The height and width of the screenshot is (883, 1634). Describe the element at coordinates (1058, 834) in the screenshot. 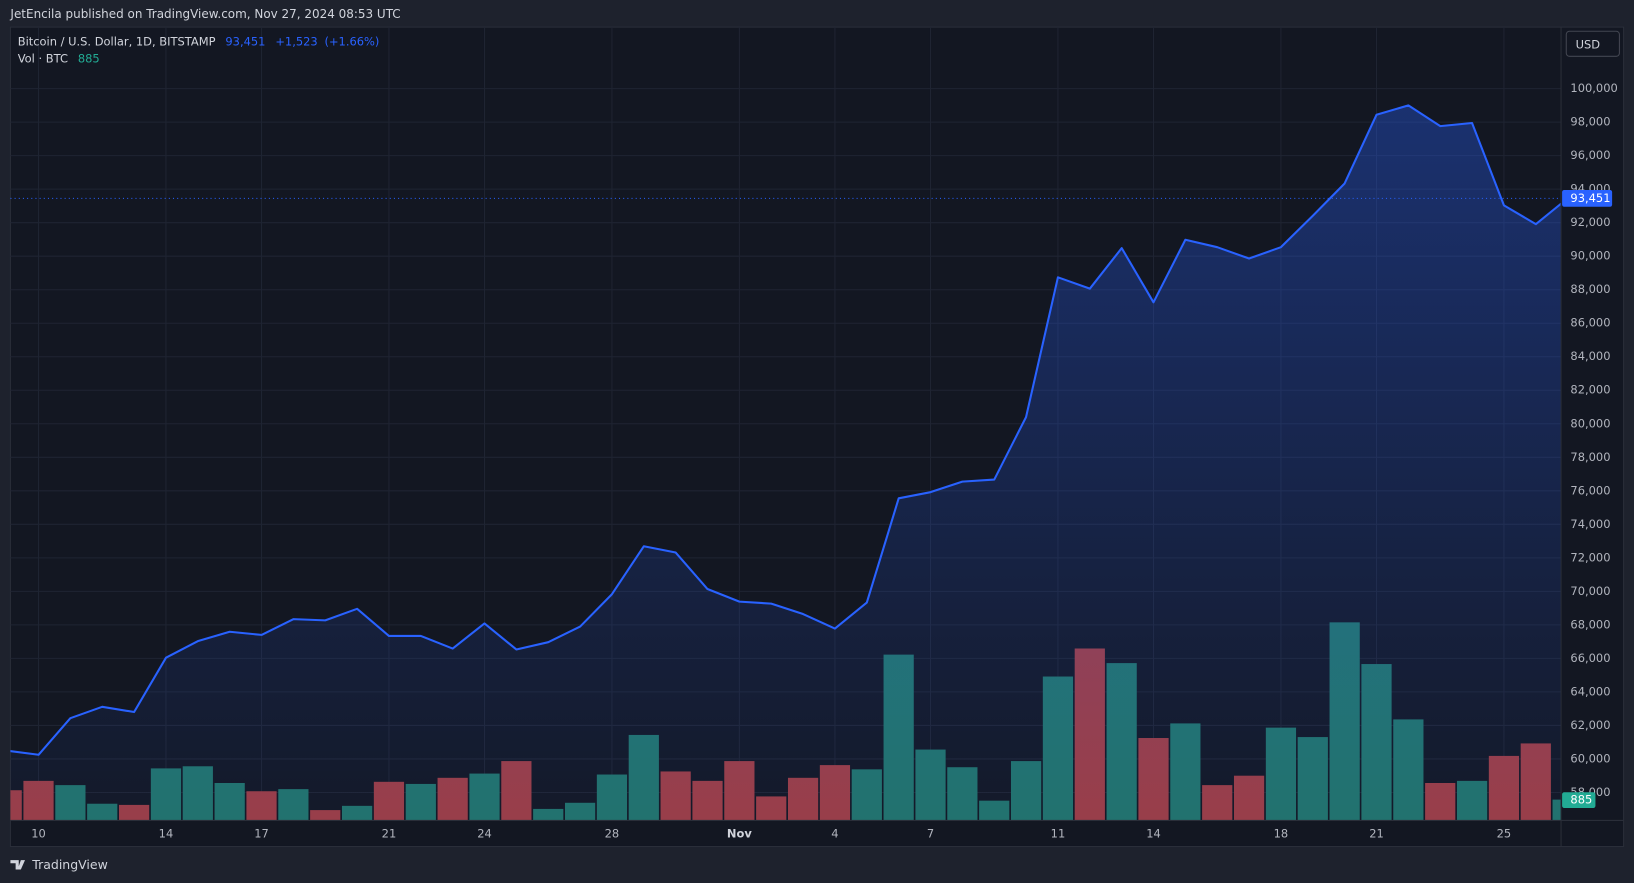

I see `x-tick-label: 11` at that location.